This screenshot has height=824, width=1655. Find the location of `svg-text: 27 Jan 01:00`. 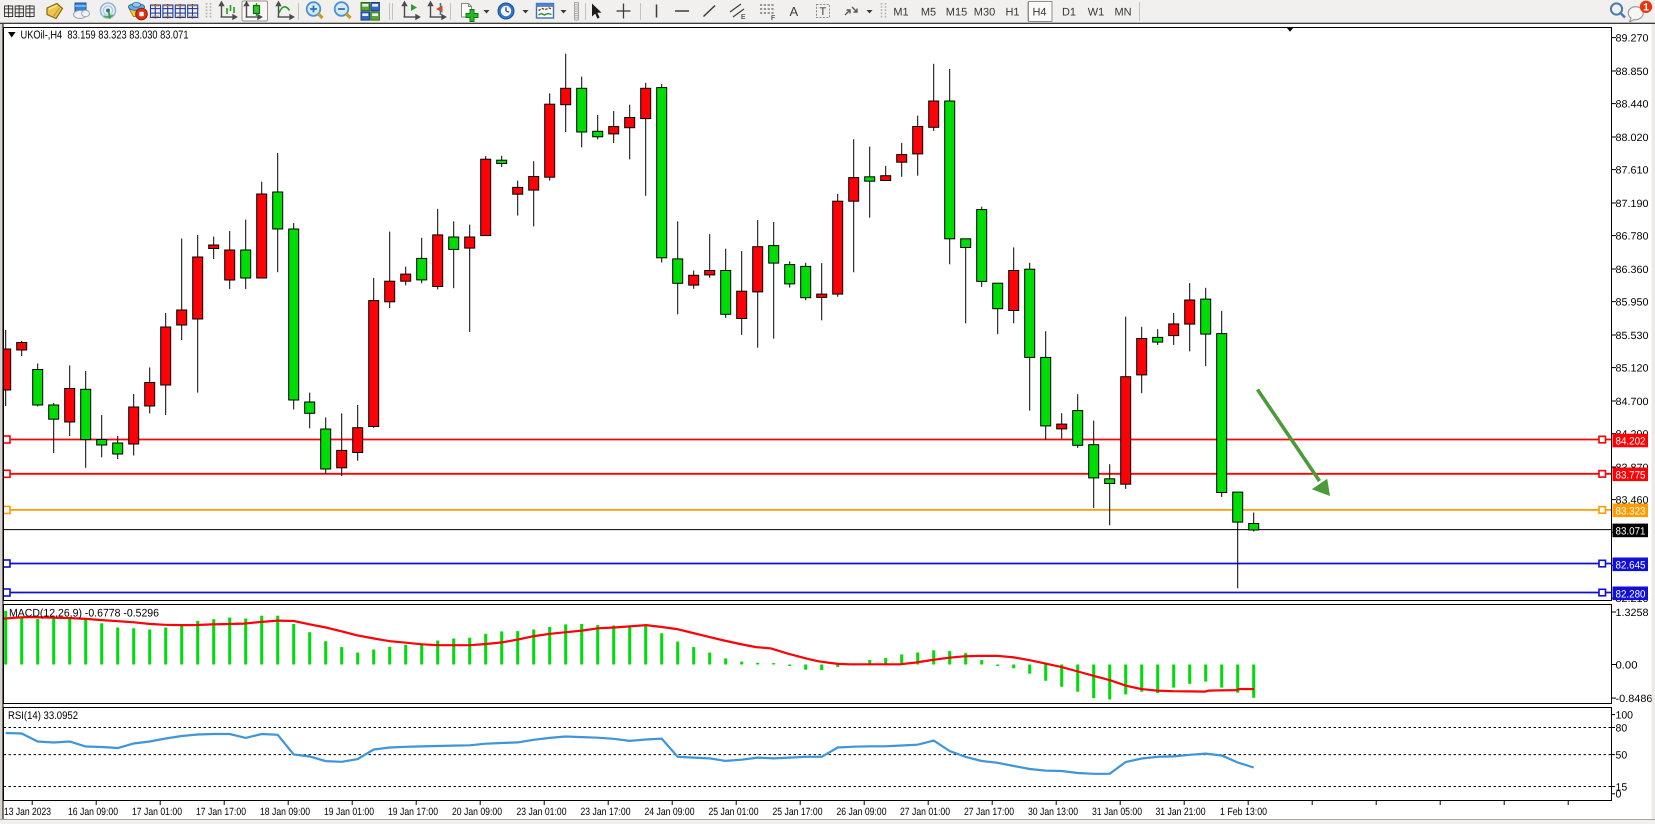

svg-text: 27 Jan 01:00 is located at coordinates (925, 812).